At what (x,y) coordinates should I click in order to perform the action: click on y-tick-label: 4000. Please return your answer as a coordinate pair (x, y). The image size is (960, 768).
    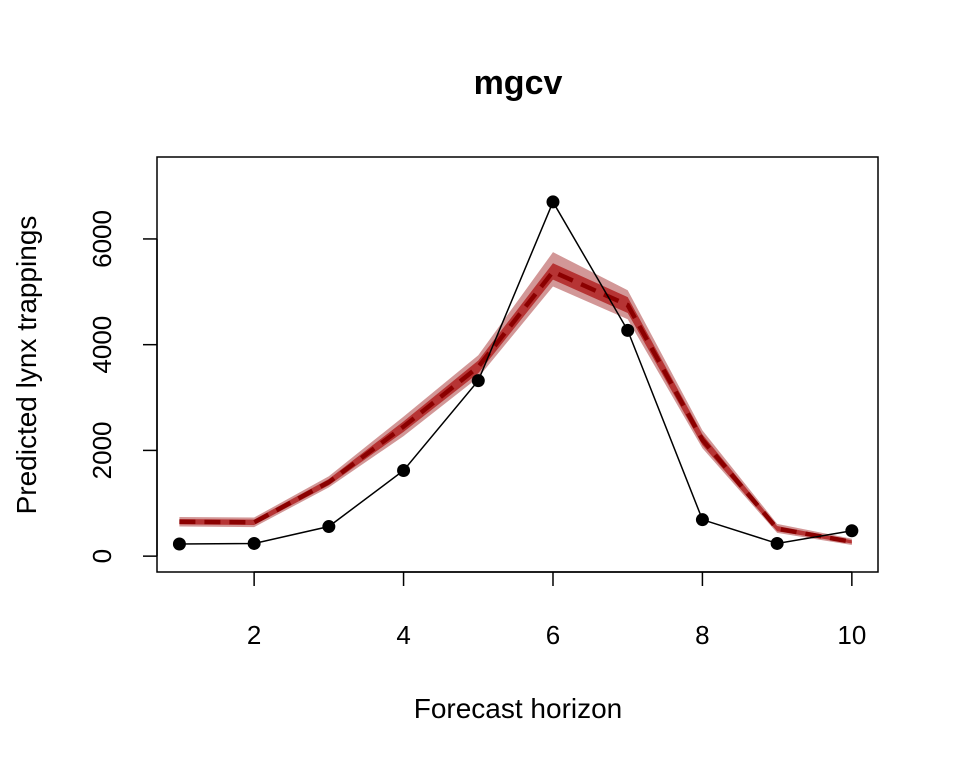
    Looking at the image, I should click on (102, 345).